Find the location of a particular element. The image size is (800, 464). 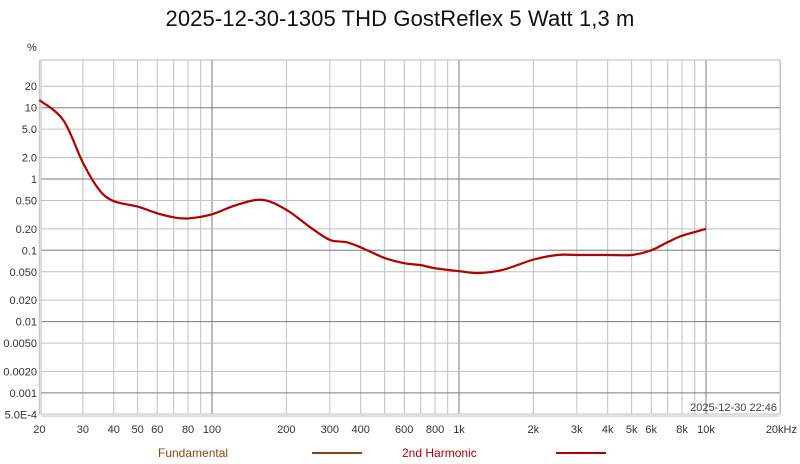

y-tick-label: 1 is located at coordinates (34, 180).